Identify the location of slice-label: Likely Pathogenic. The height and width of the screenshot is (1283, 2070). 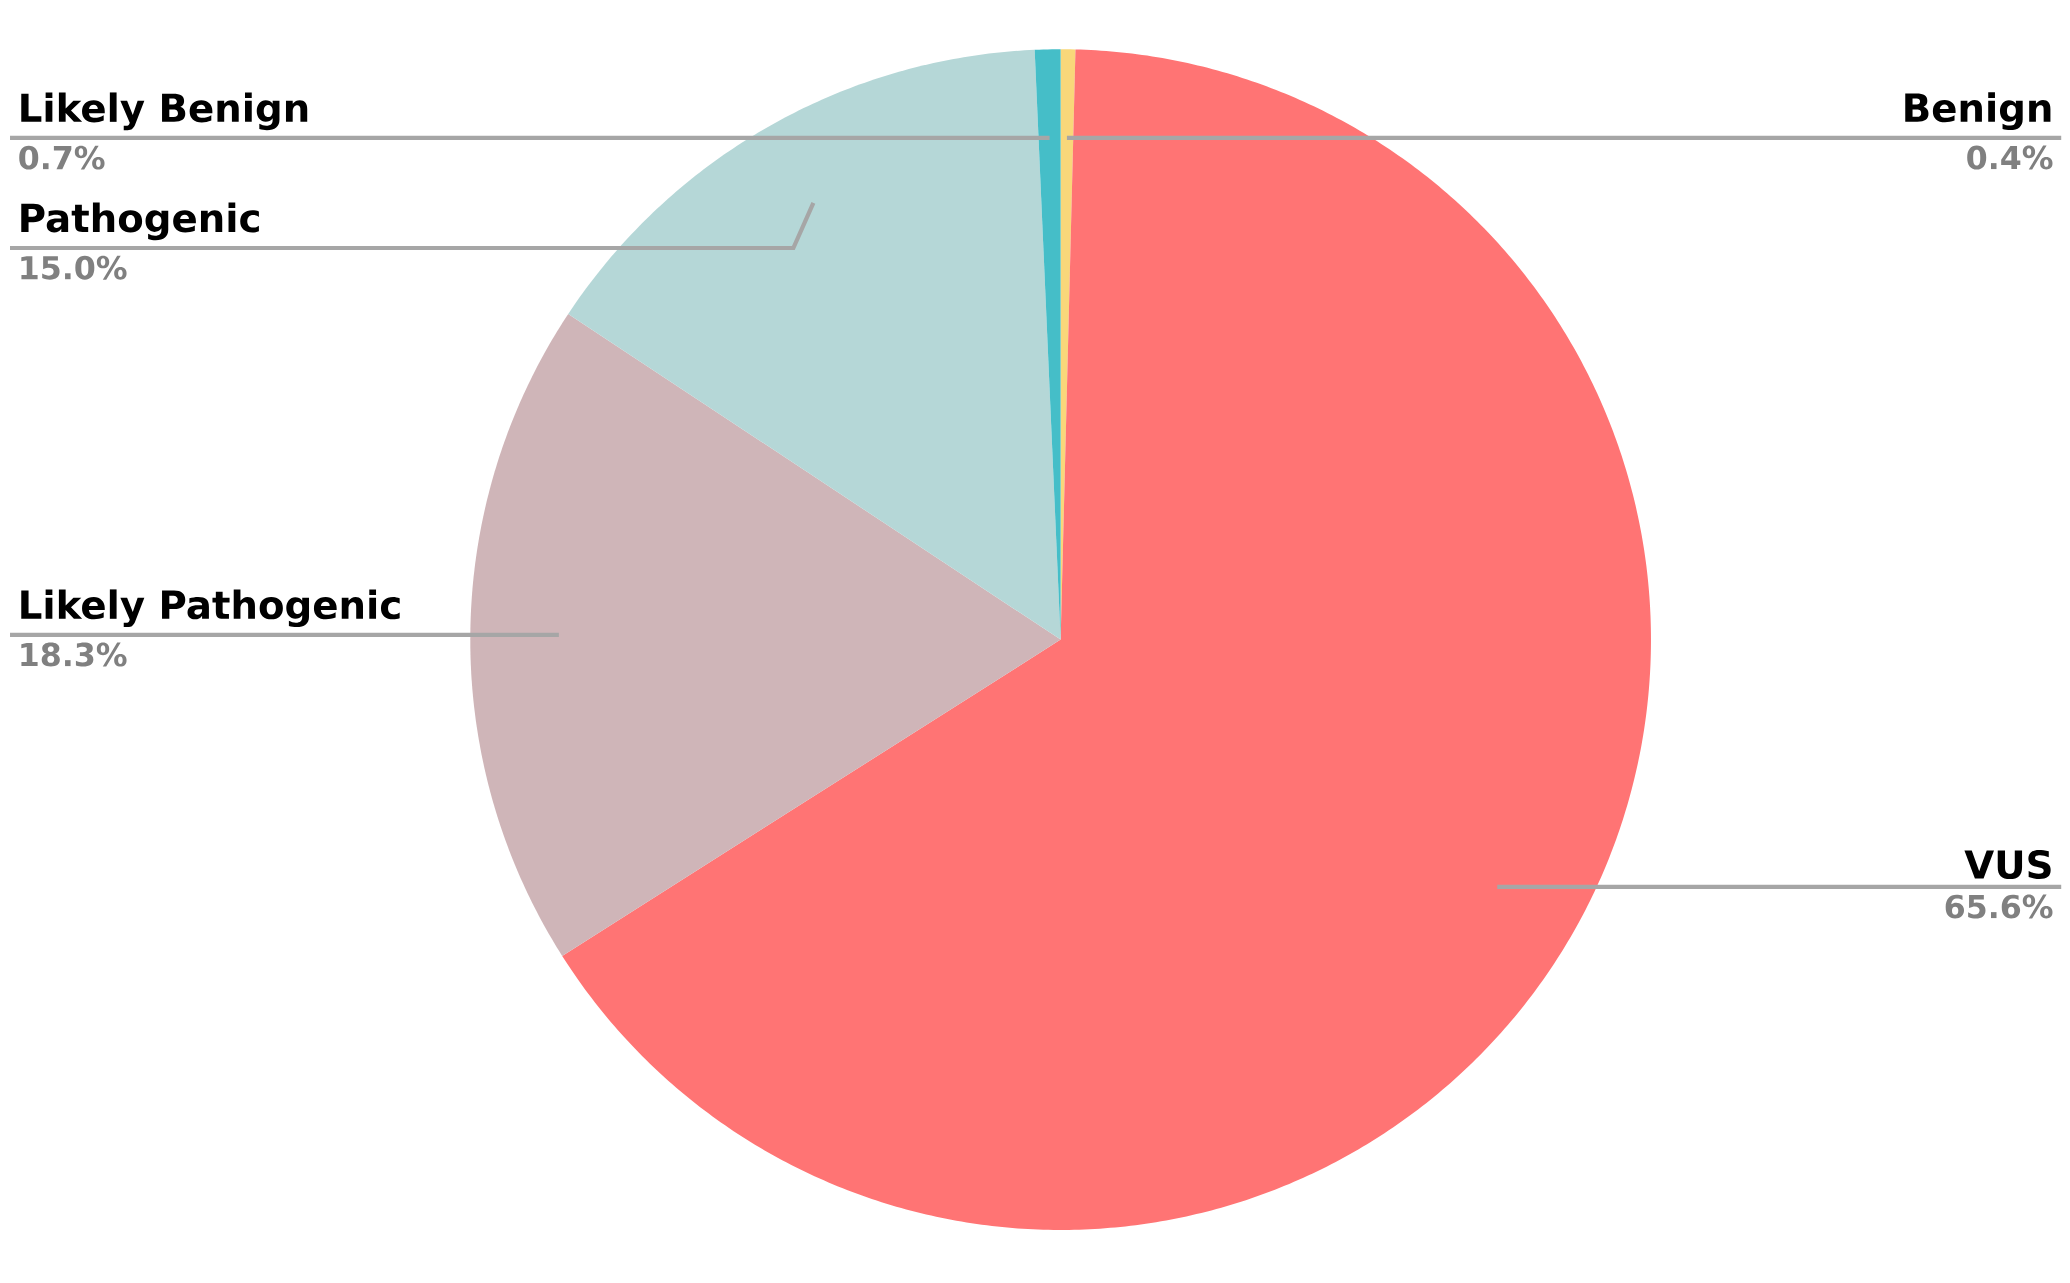
(210, 608).